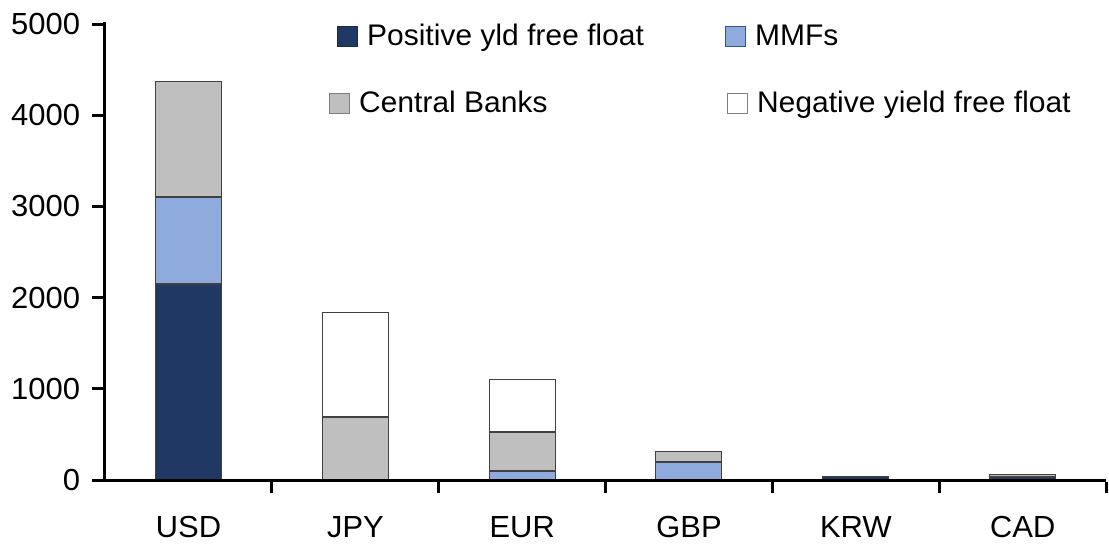 The width and height of the screenshot is (1109, 556). Describe the element at coordinates (604, 480) in the screenshot. I see `x-axis-line` at that location.